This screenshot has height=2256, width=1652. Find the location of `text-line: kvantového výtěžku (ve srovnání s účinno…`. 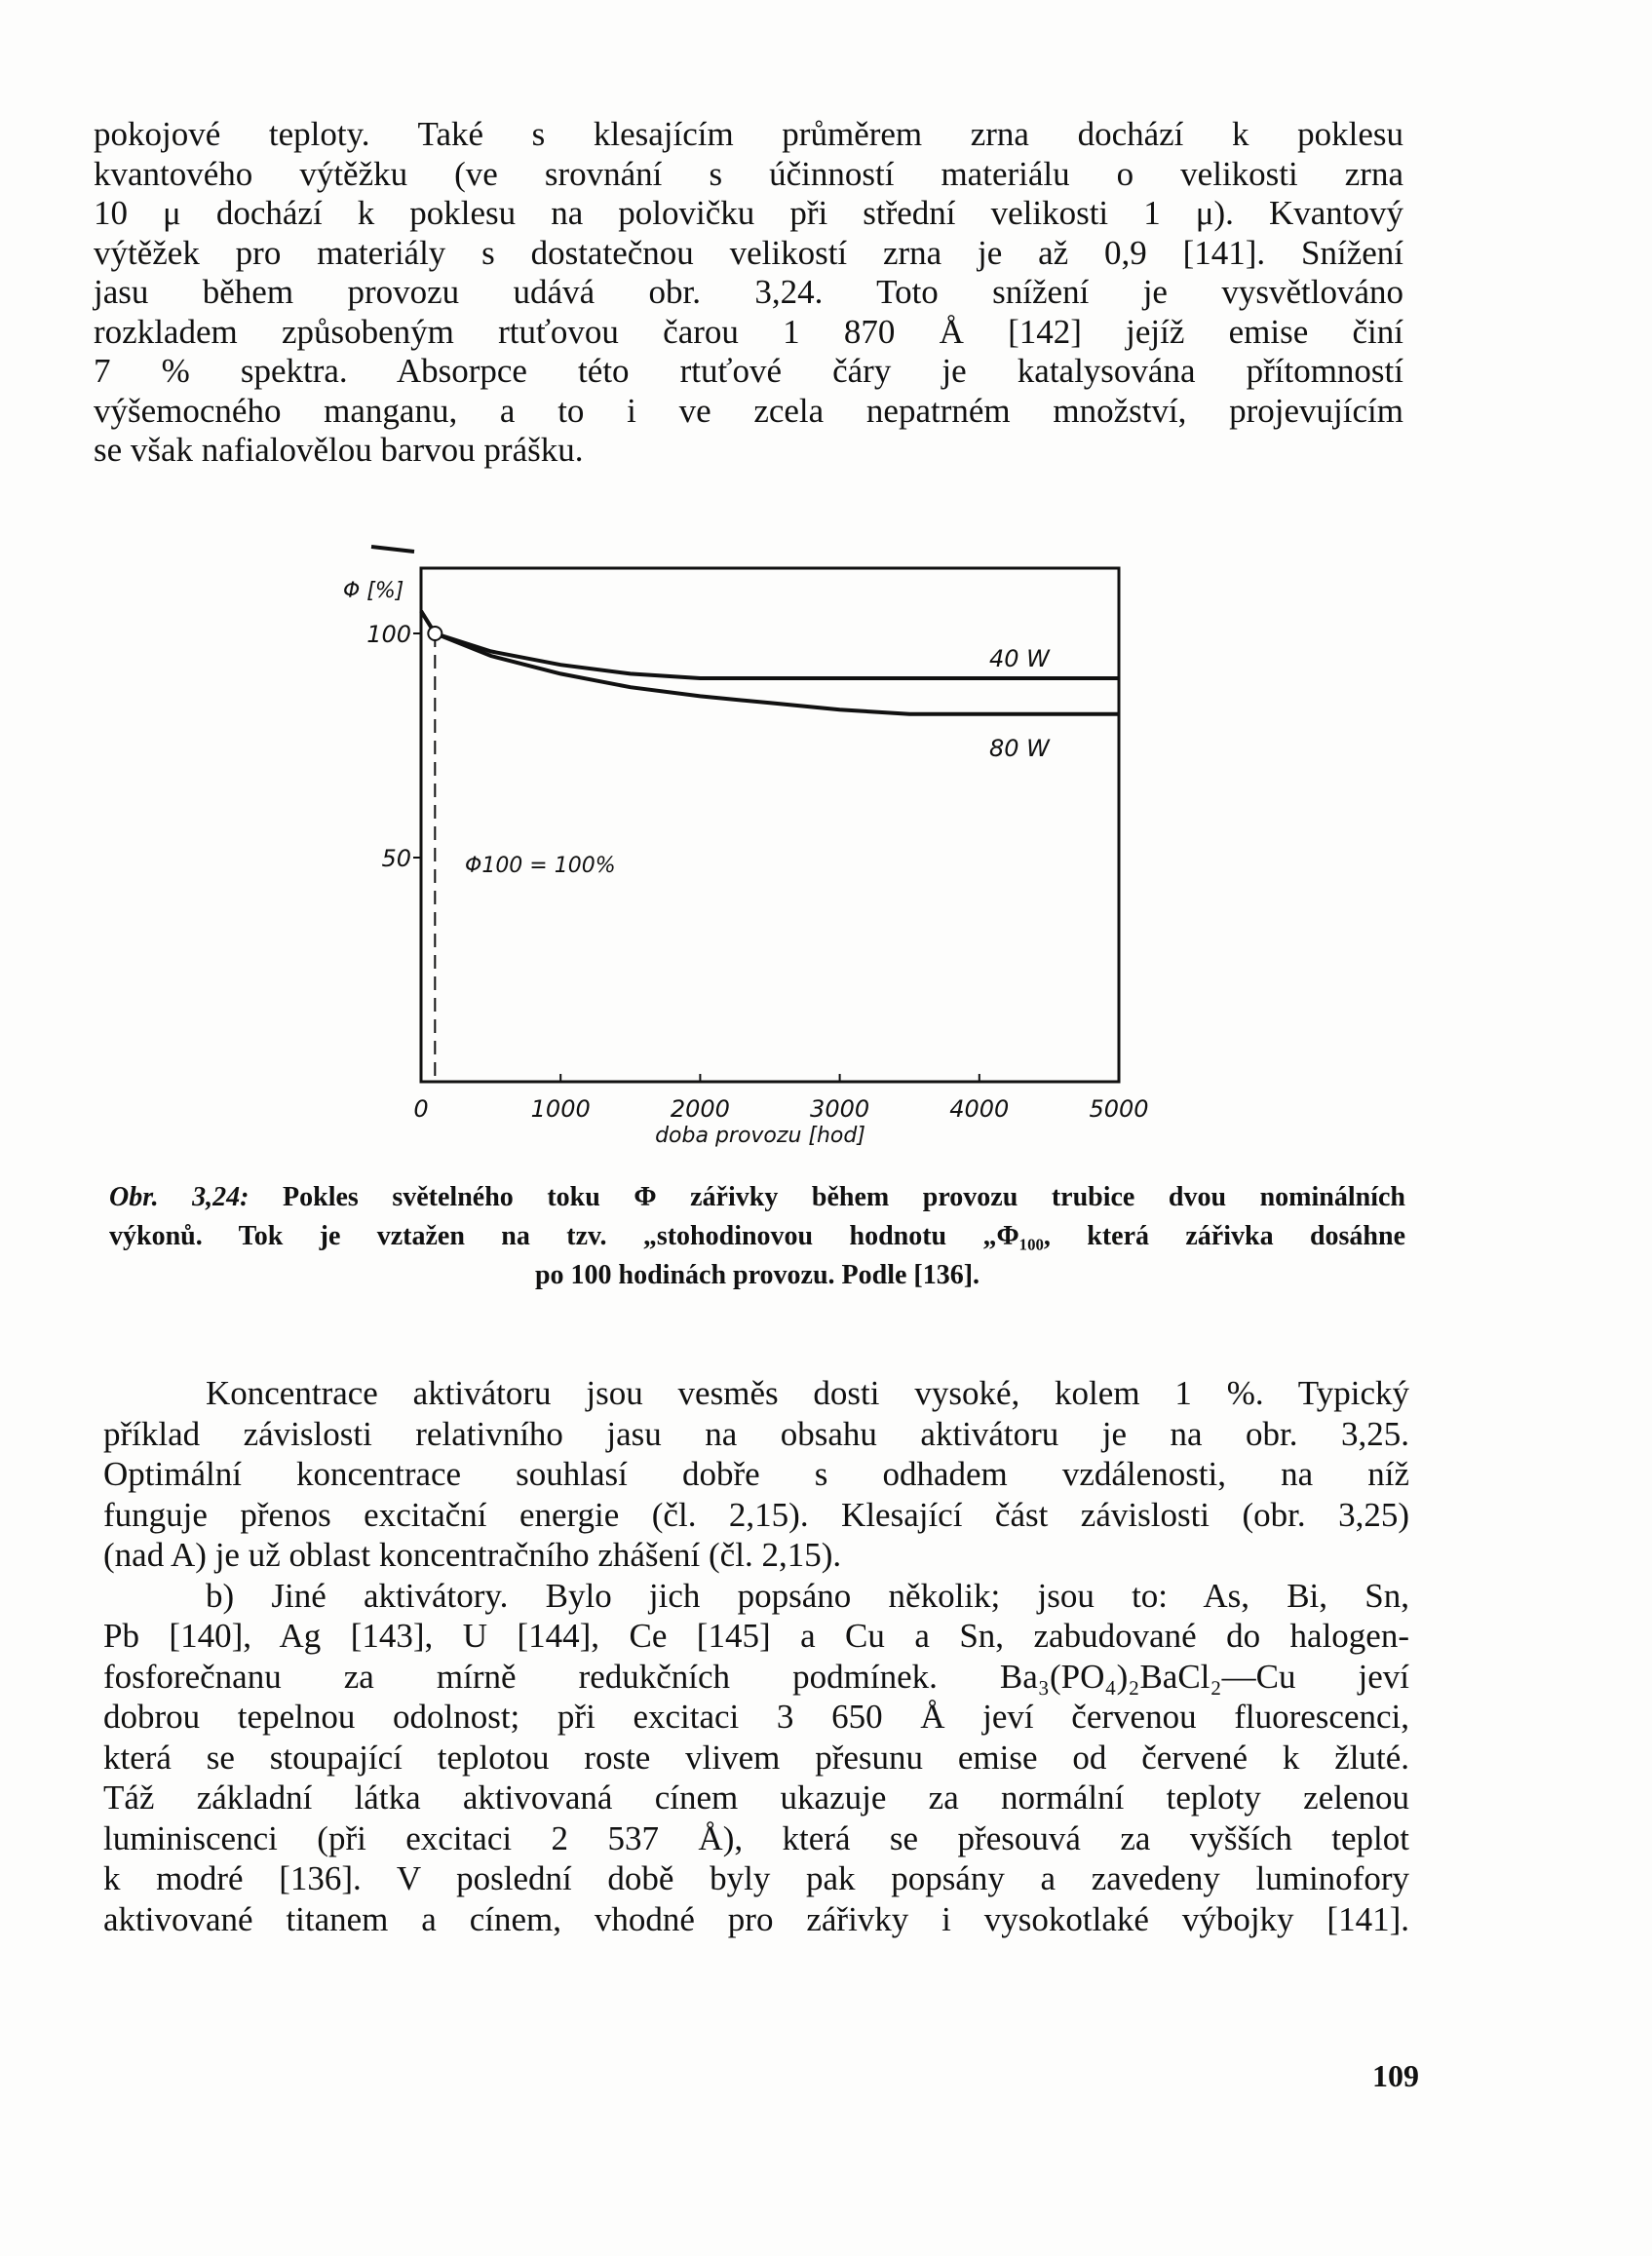

text-line: kvantového výtěžku (ve srovnání s účinno… is located at coordinates (748, 173).